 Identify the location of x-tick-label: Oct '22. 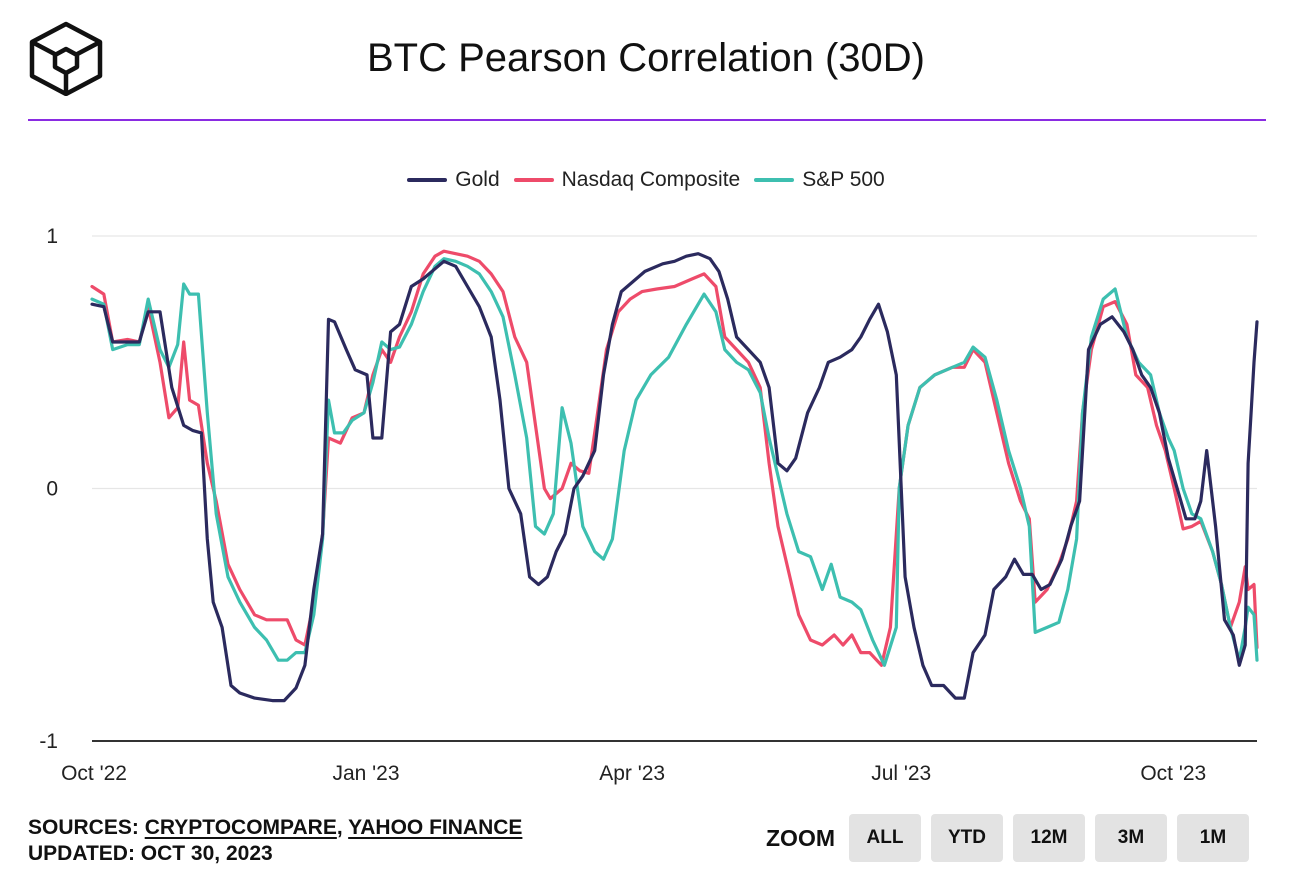
(94, 773).